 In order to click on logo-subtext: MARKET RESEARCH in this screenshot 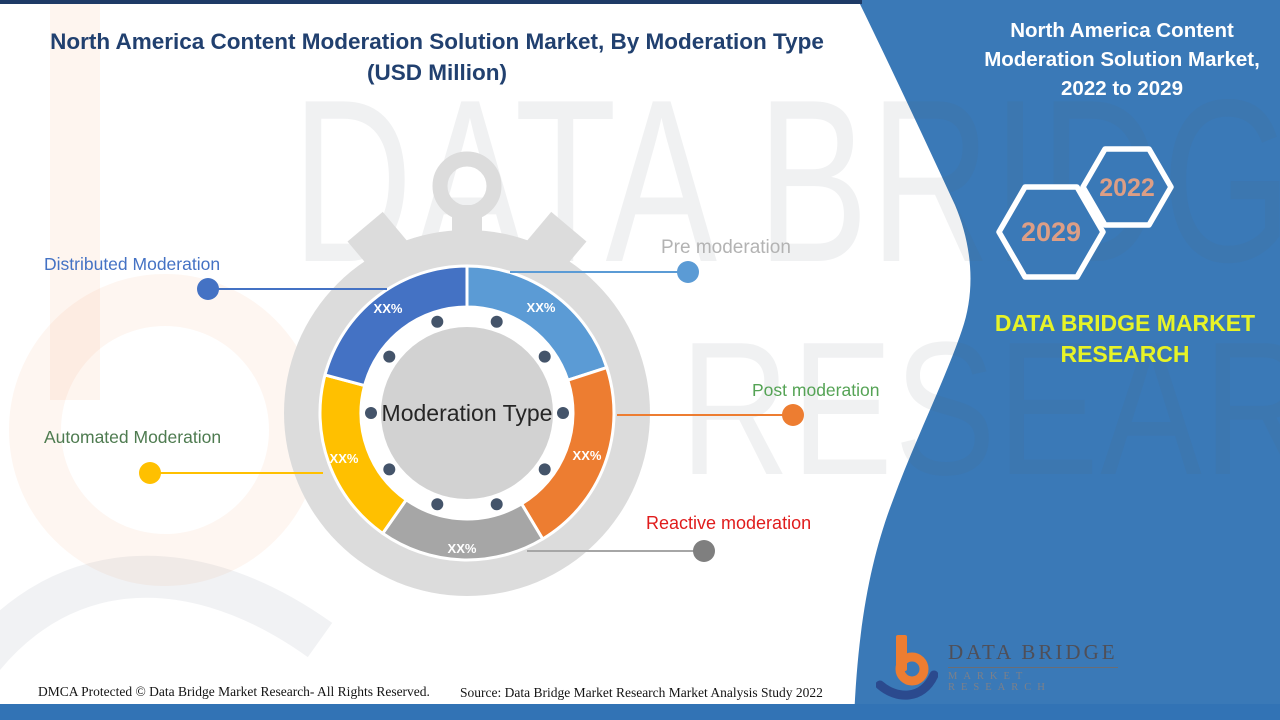, I will do `click(999, 681)`.